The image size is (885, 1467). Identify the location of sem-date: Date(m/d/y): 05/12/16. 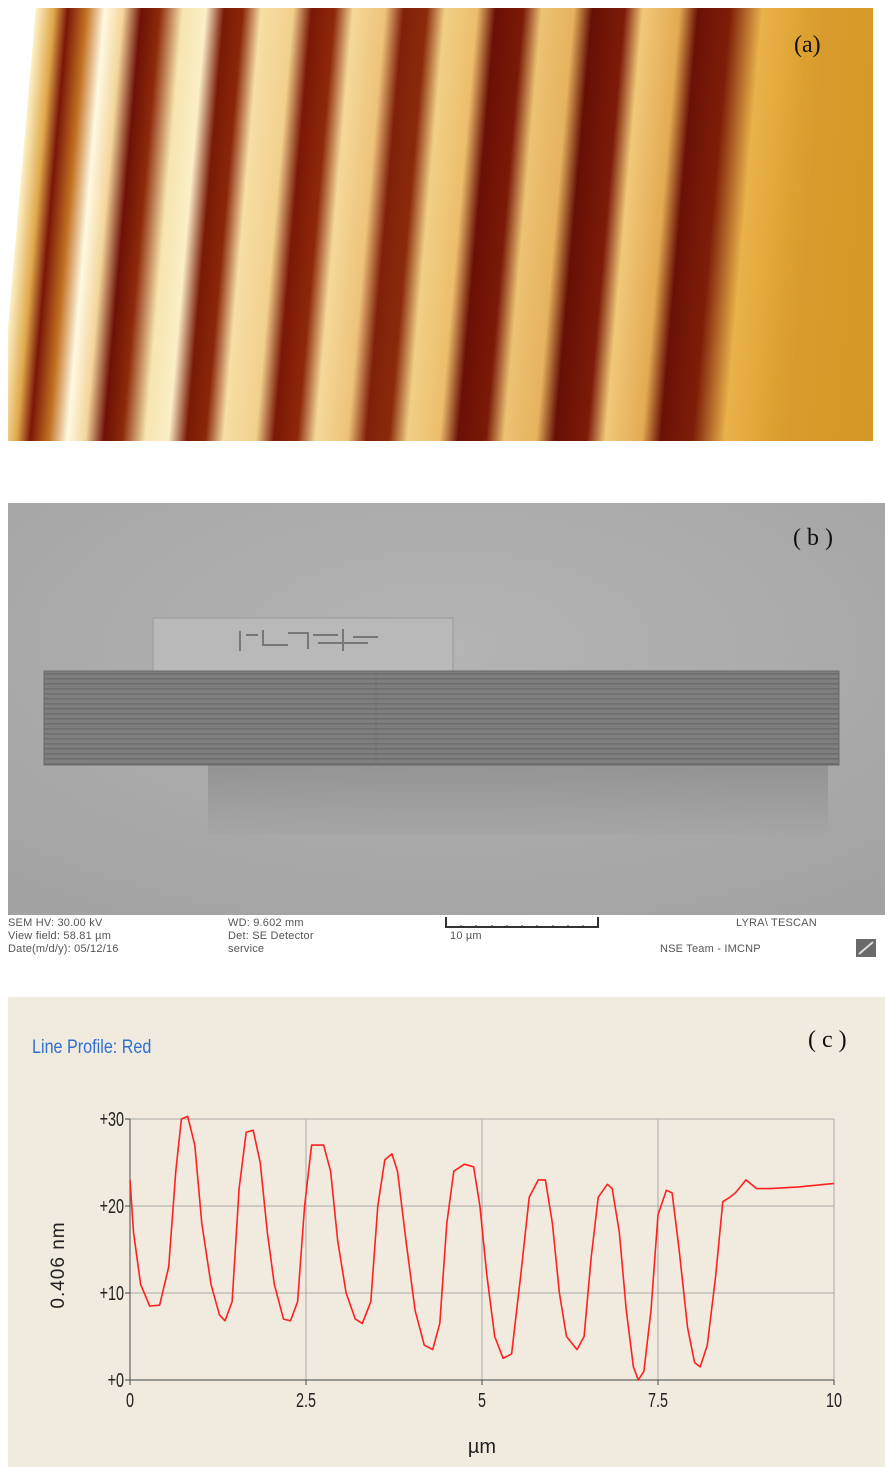
(63, 949).